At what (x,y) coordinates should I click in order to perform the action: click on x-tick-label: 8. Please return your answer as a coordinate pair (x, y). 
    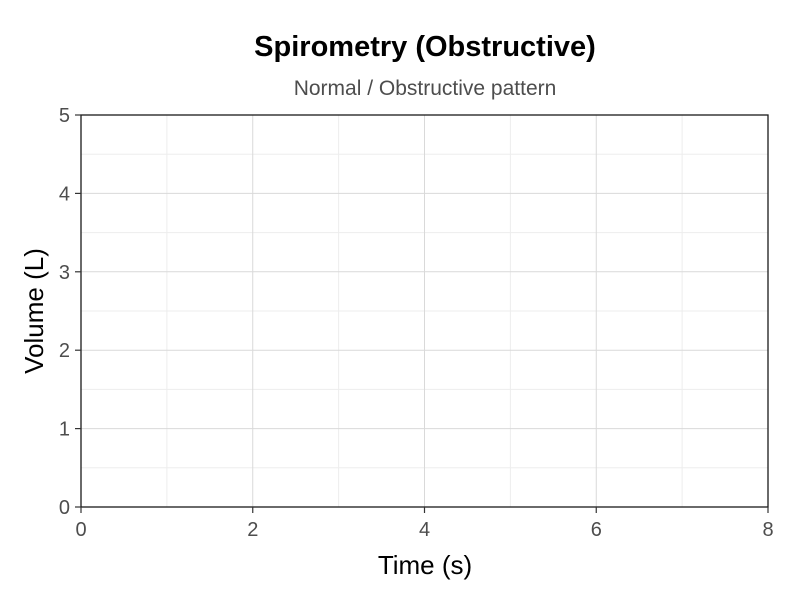
    Looking at the image, I should click on (767, 530).